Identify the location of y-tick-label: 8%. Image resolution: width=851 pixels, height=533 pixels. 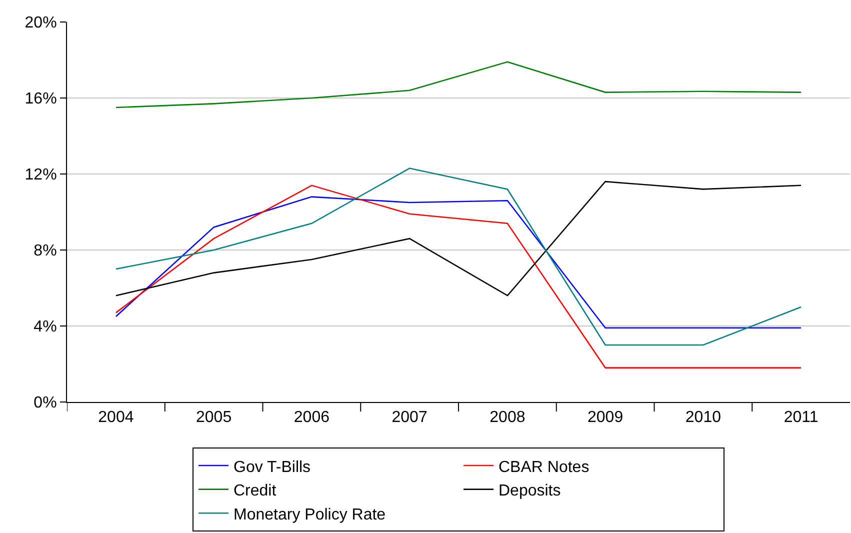
(45, 251).